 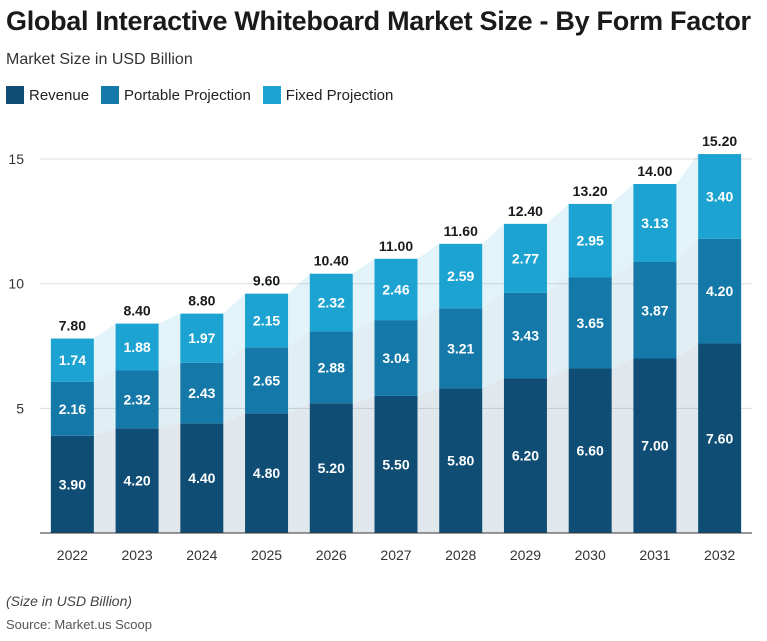 What do you see at coordinates (20, 408) in the screenshot?
I see `y-tick-label-5: 5` at bounding box center [20, 408].